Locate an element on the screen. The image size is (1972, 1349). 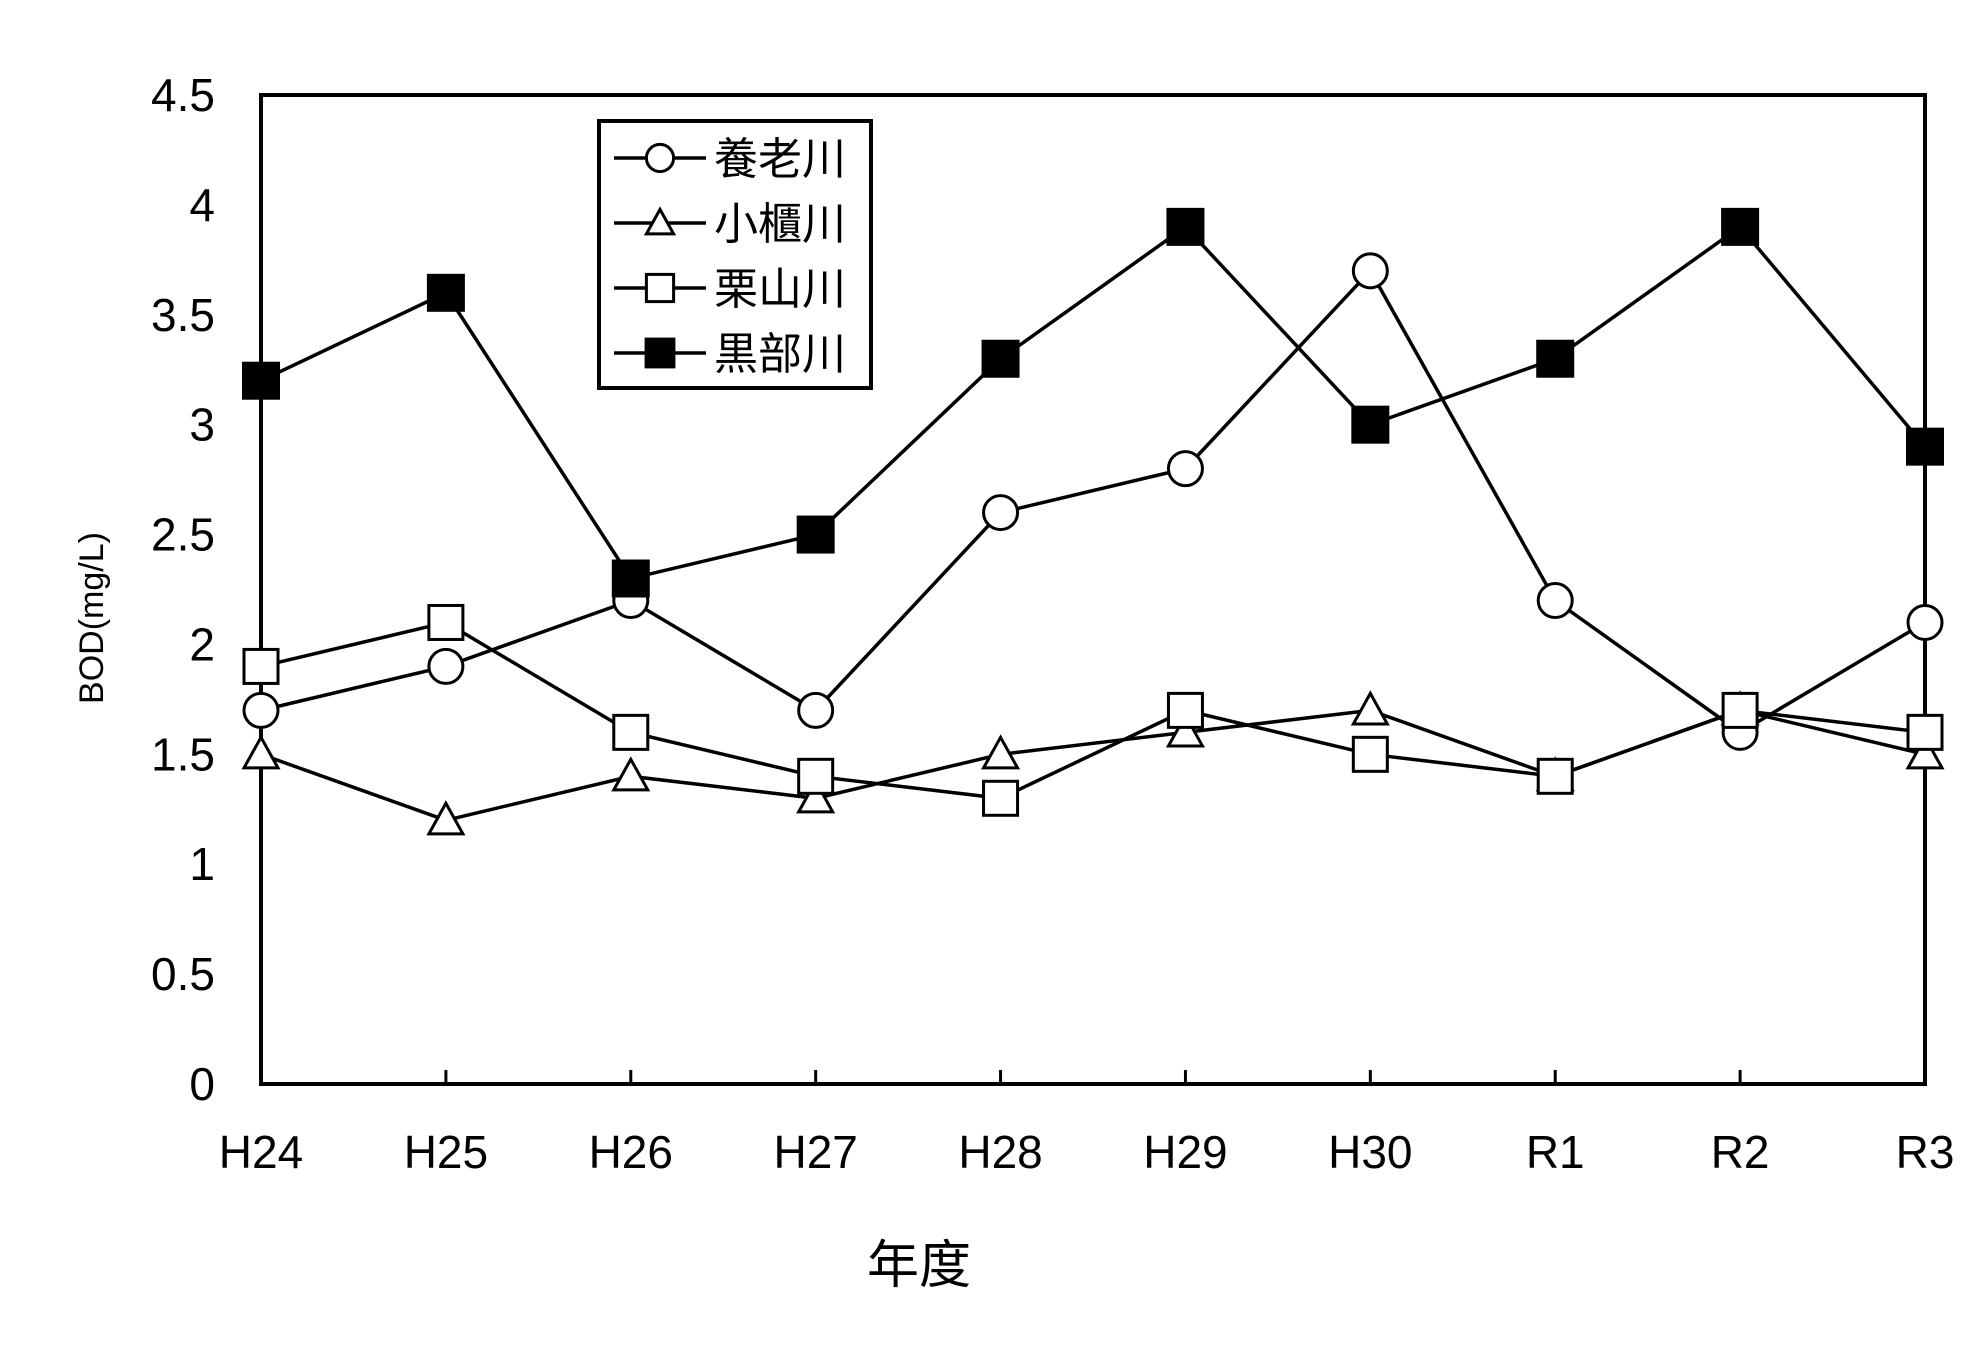
x-tick-label-h25: H25 is located at coordinates (446, 1152).